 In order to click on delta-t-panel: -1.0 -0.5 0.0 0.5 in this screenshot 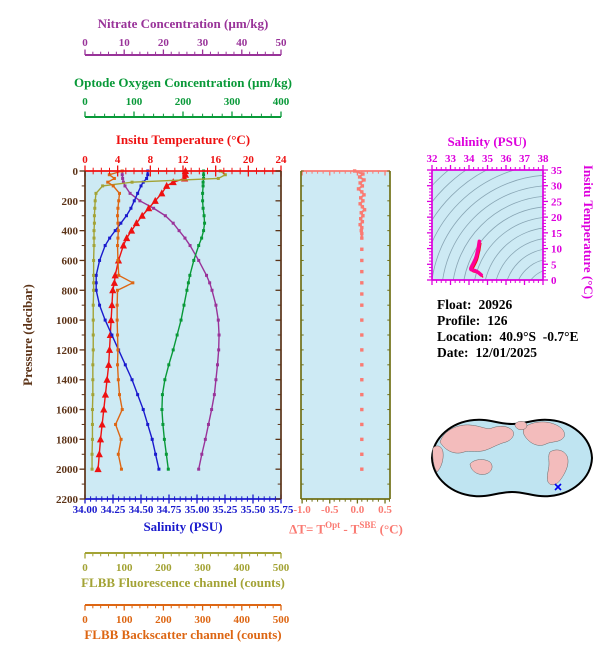, I will do `click(342, 342)`.